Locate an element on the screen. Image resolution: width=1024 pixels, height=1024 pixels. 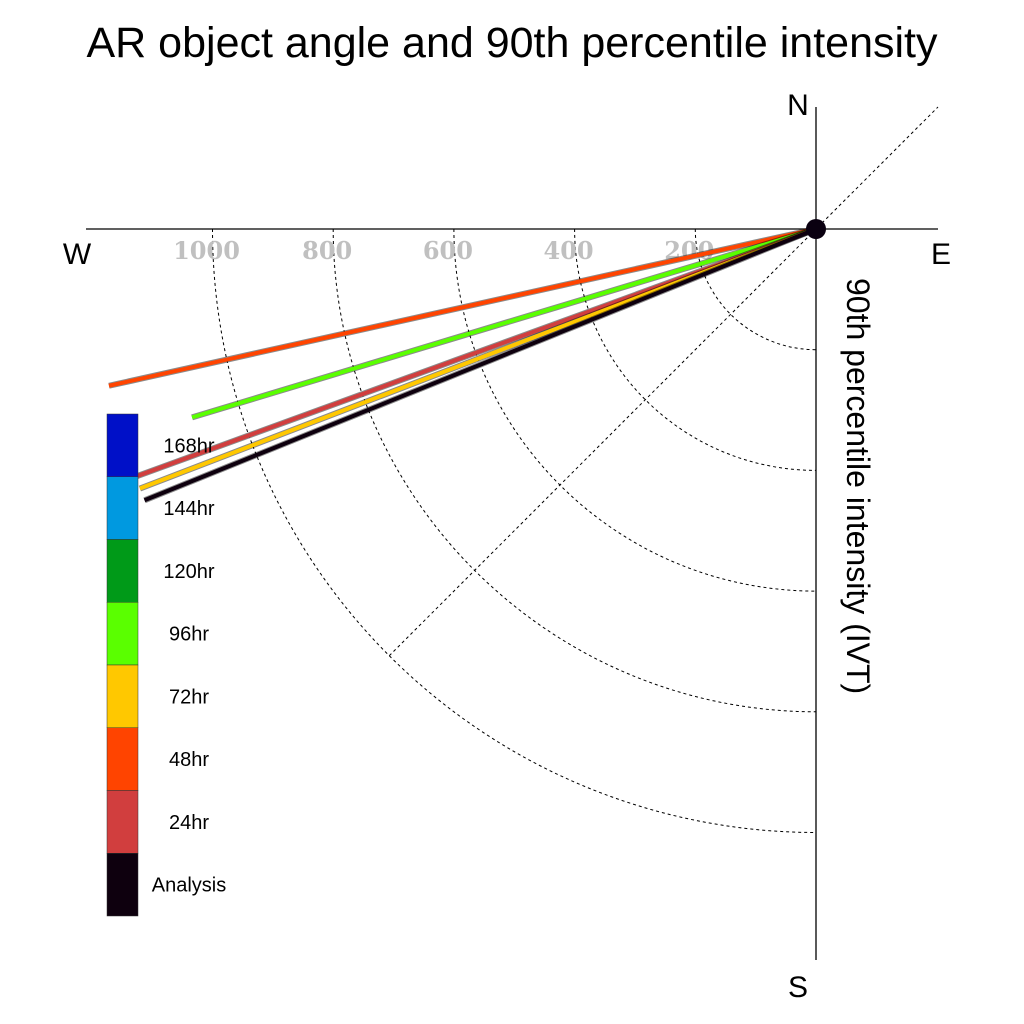
legend-label: 144hr is located at coordinates (188, 509).